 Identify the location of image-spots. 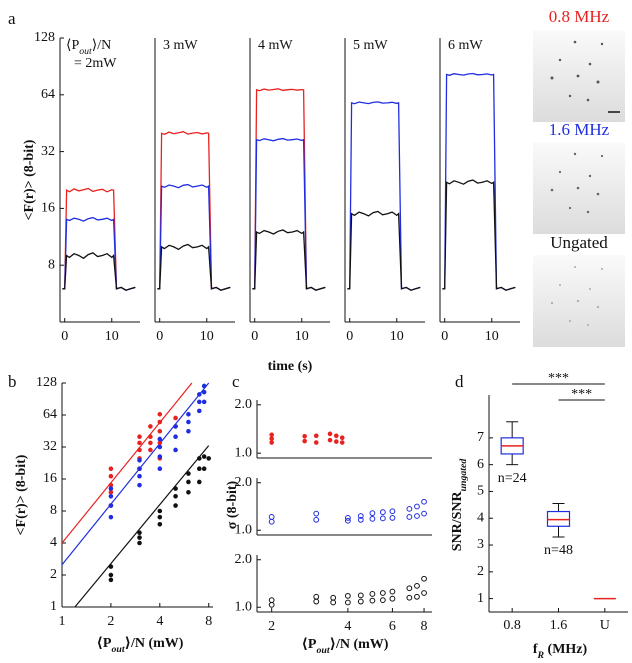
(577, 71).